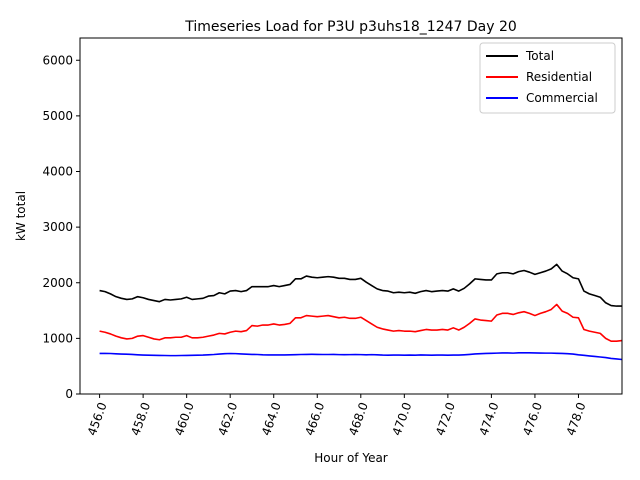 The height and width of the screenshot is (480, 640). Describe the element at coordinates (361, 356) in the screenshot. I see `series-line-commercial` at that location.